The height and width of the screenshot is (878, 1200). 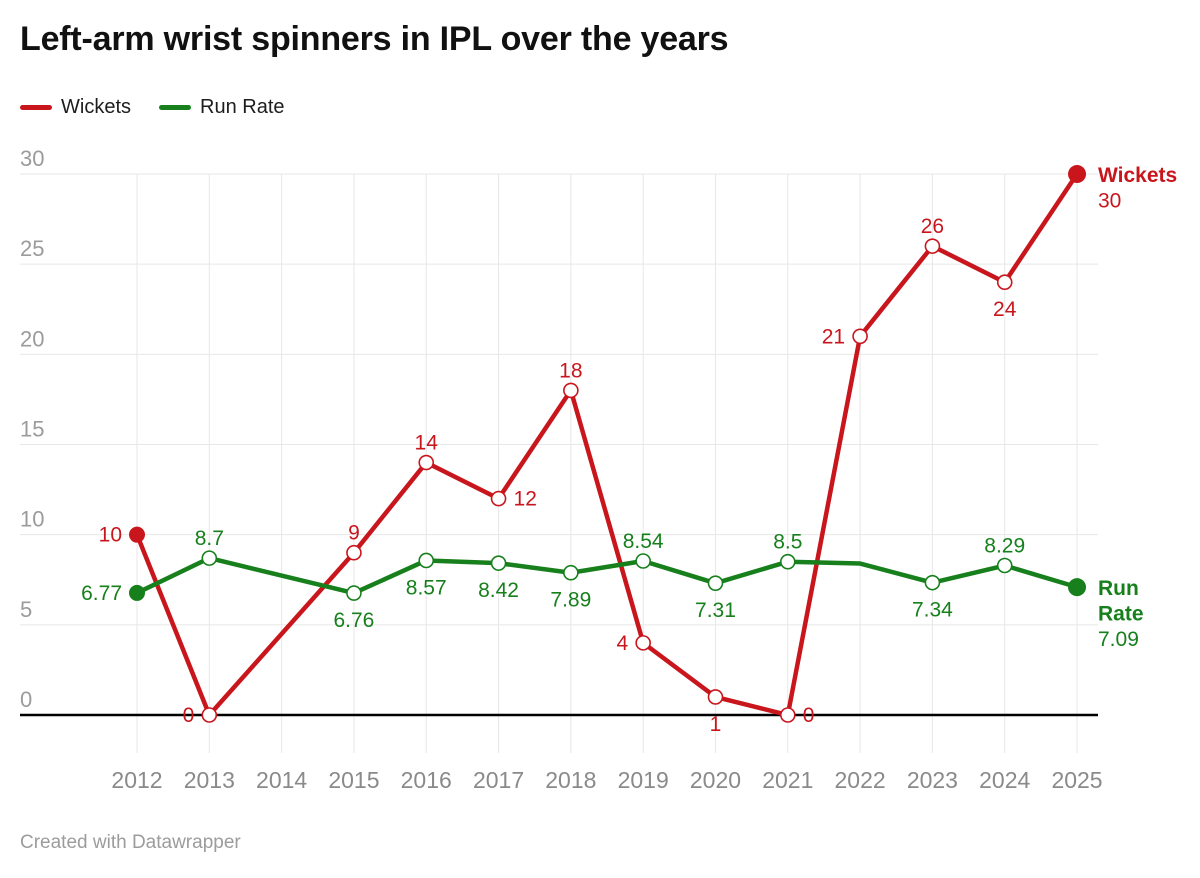 I want to click on x-tick-label-2019: 2019, so click(x=643, y=780).